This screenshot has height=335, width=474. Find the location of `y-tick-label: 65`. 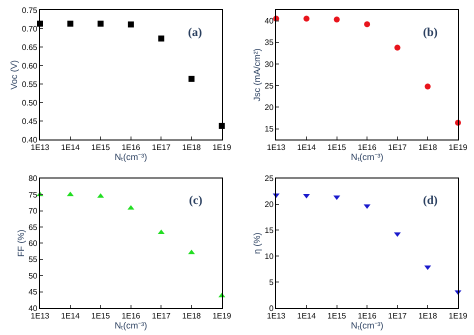

y-tick-label: 65 is located at coordinates (33, 227).